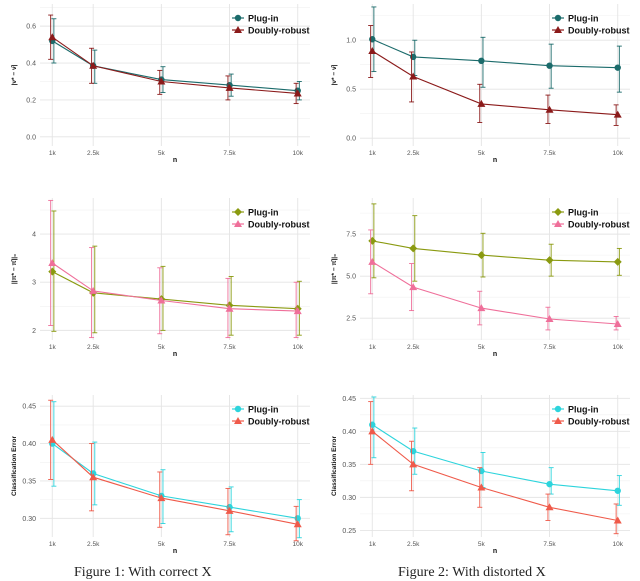 This screenshot has width=640, height=581. Describe the element at coordinates (349, 531) in the screenshot. I see `y-tick-label: 0.25` at that location.